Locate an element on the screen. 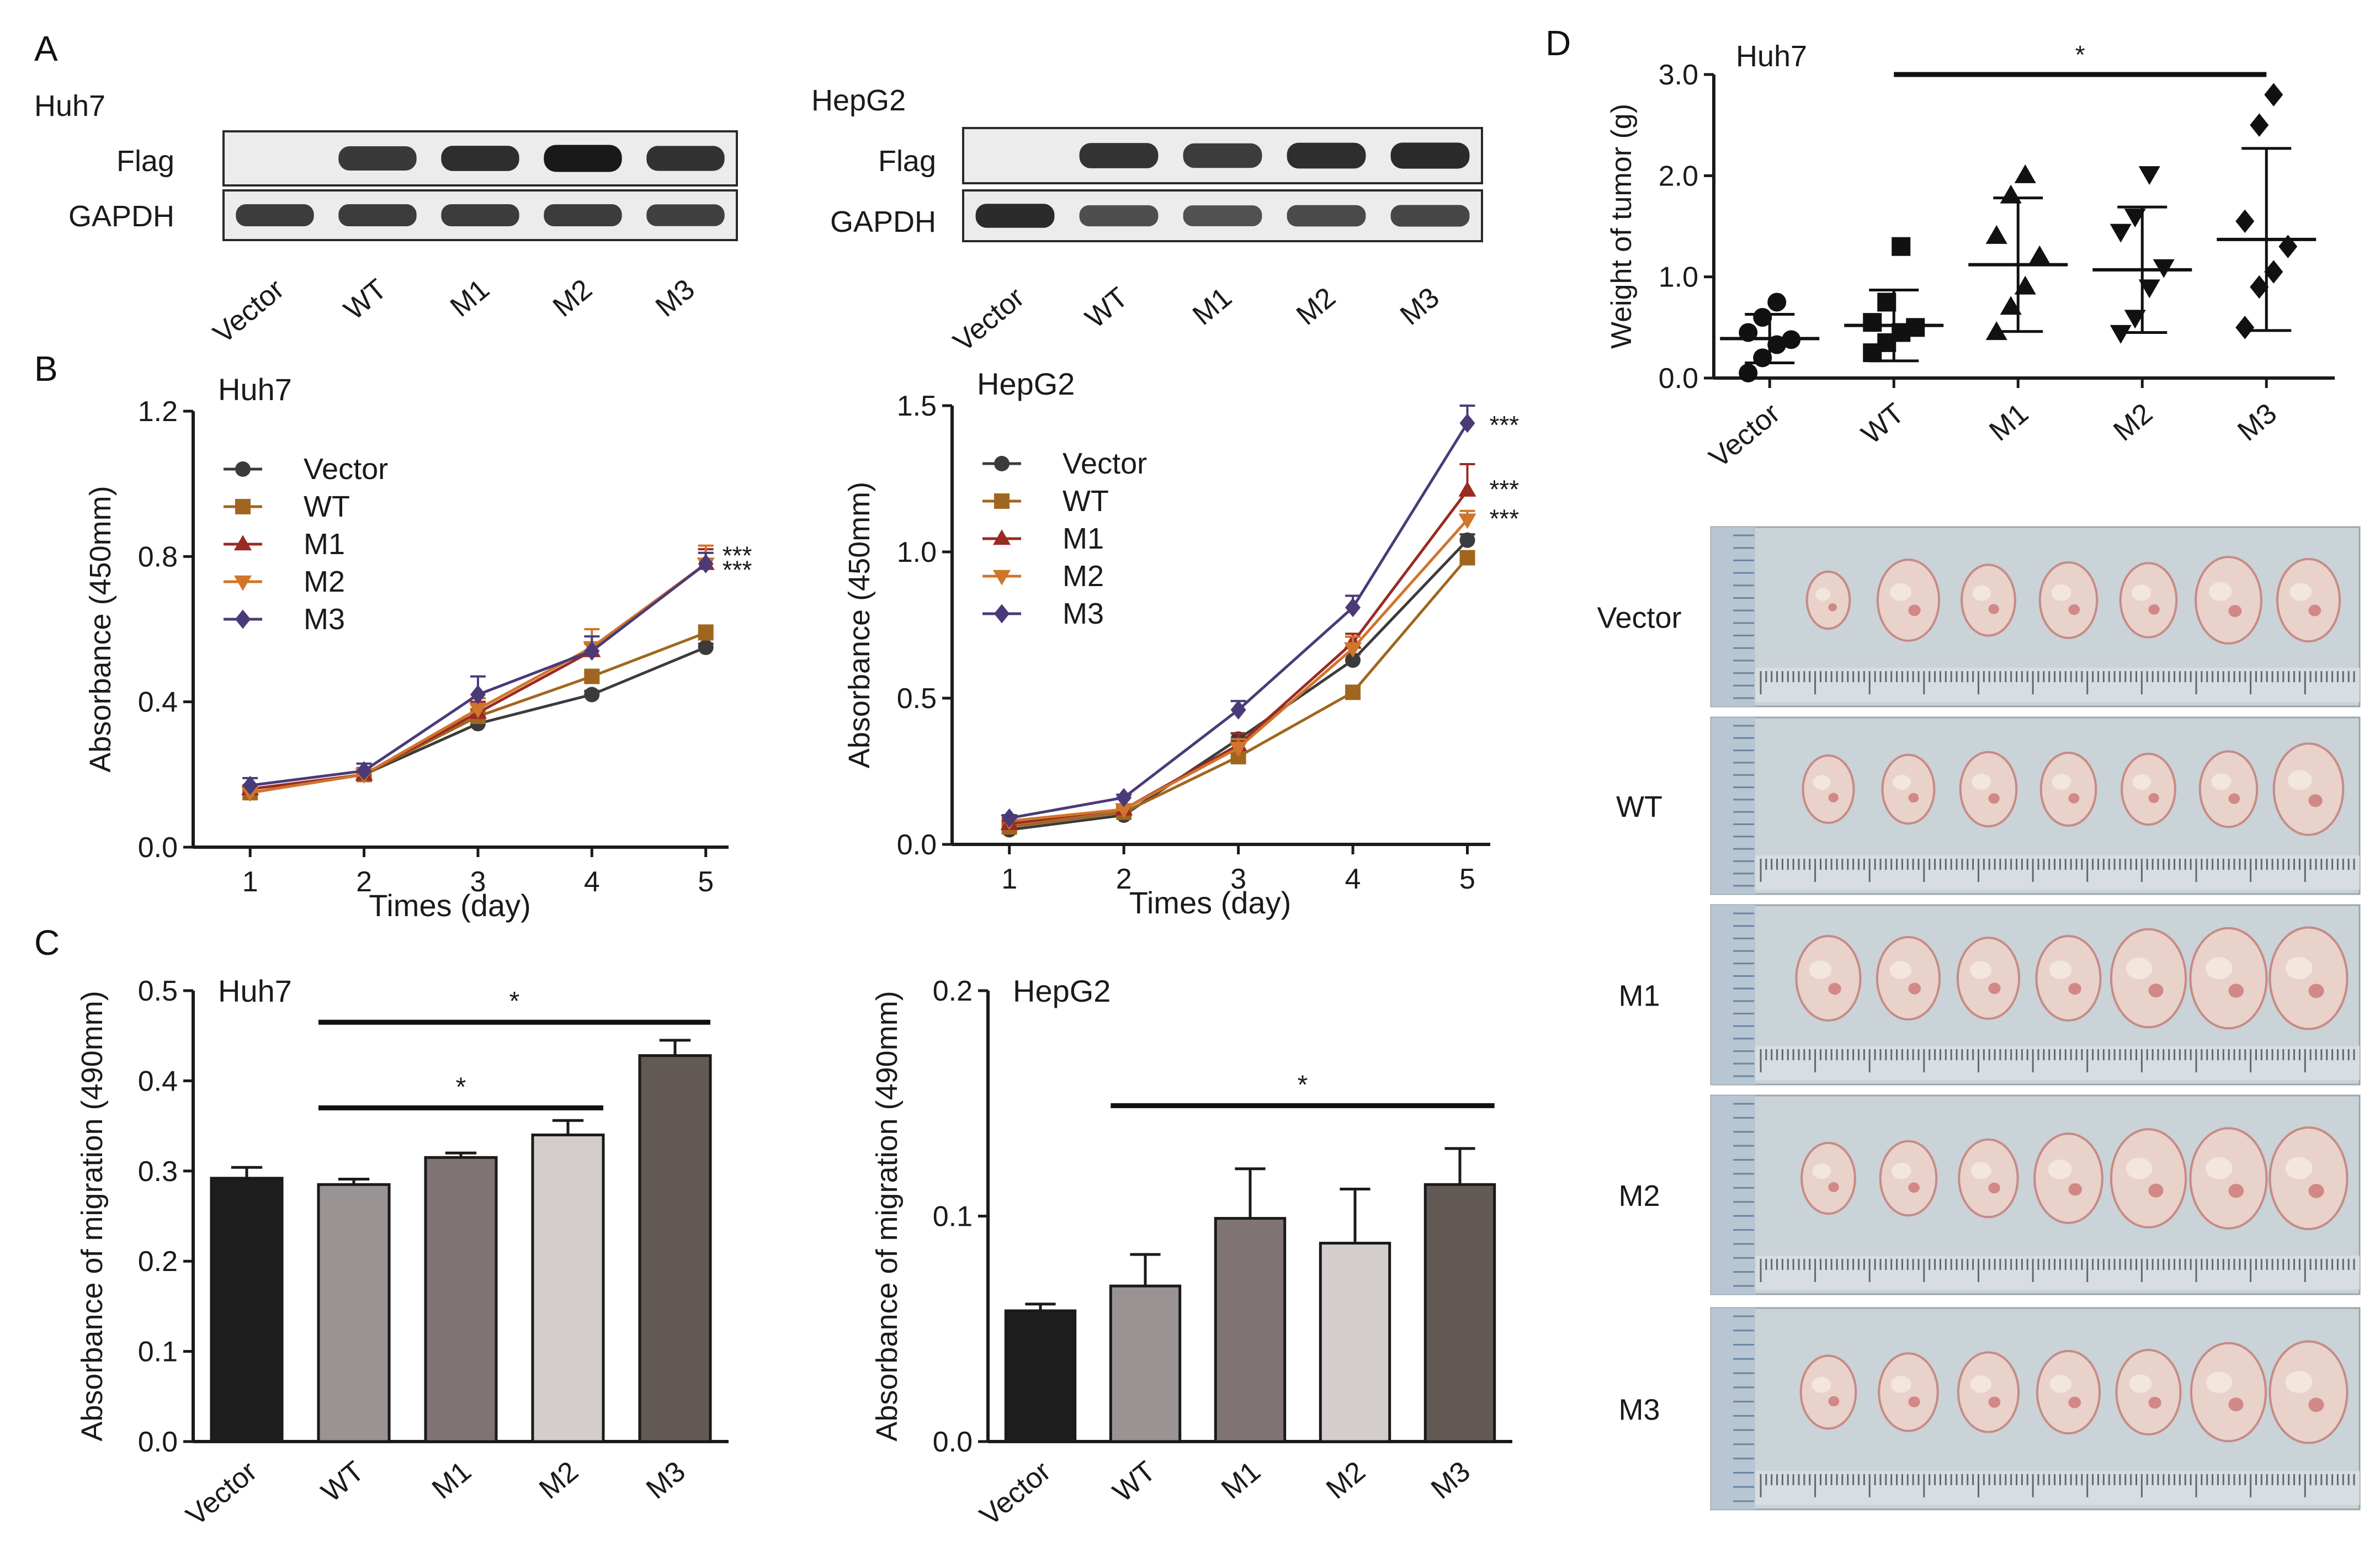  legend-label: M1 is located at coordinates (1083, 538).